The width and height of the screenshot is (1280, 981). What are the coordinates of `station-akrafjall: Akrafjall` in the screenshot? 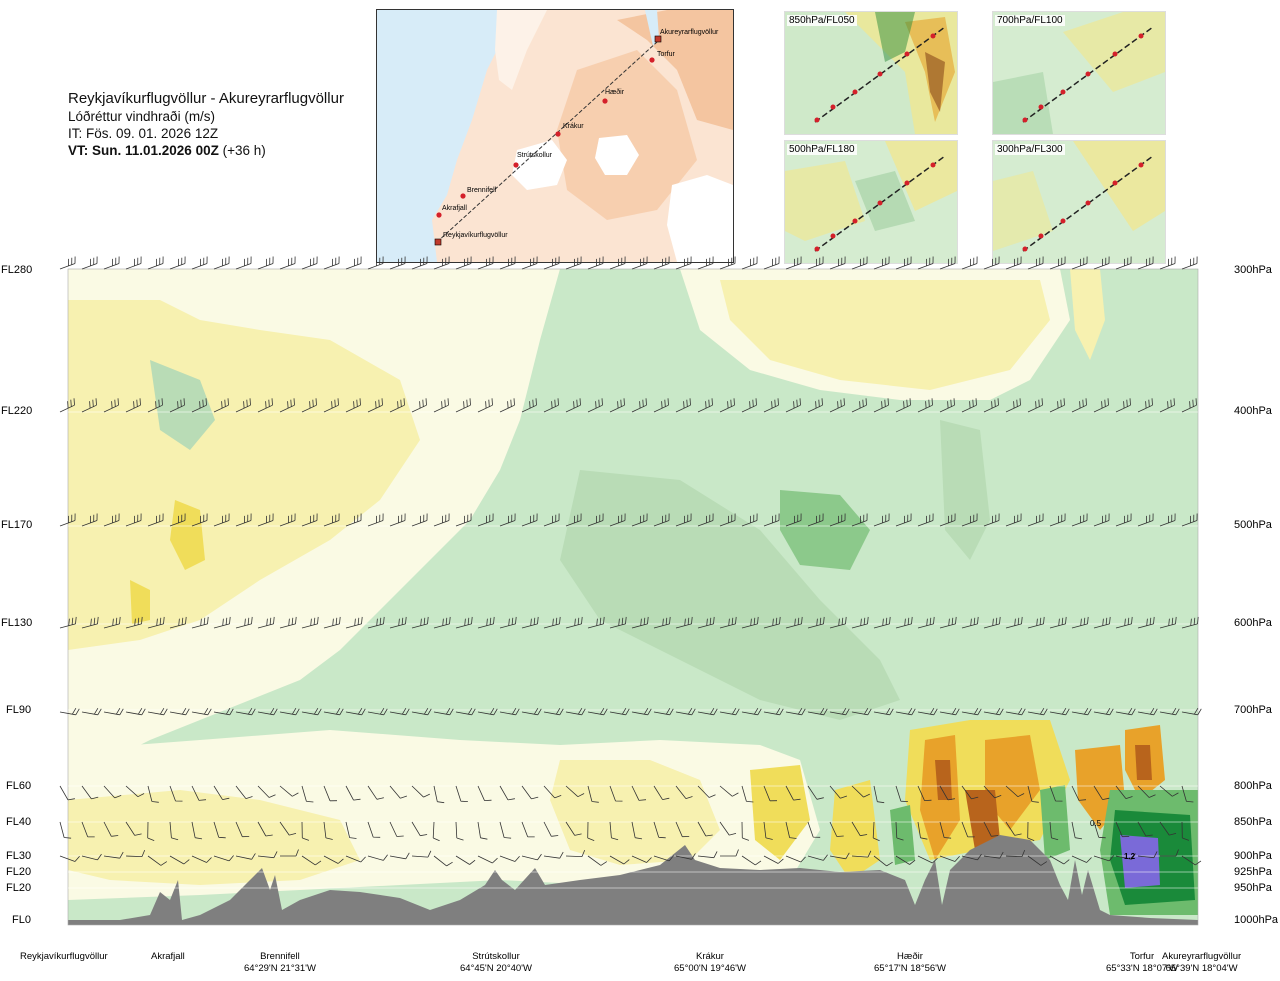 It's located at (168, 957).